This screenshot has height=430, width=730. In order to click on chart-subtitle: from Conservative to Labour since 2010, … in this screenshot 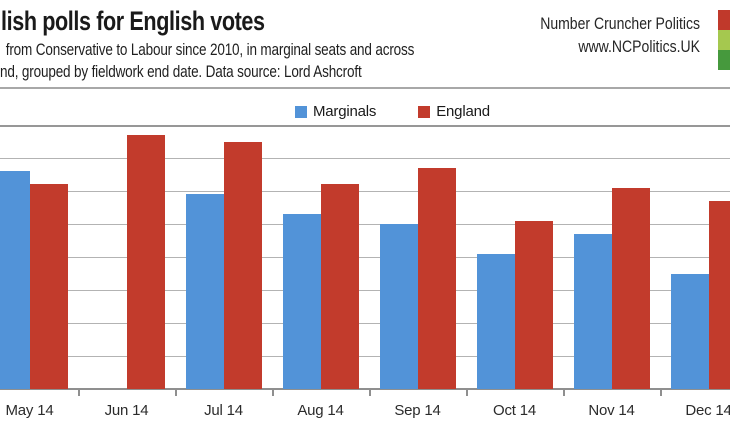, I will do `click(207, 61)`.